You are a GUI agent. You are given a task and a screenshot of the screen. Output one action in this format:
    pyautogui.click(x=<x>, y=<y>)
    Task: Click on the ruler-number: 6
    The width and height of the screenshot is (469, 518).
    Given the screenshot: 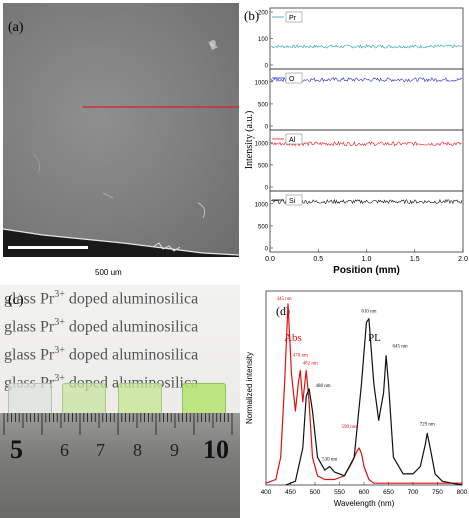 What is the action you would take?
    pyautogui.click(x=64, y=450)
    